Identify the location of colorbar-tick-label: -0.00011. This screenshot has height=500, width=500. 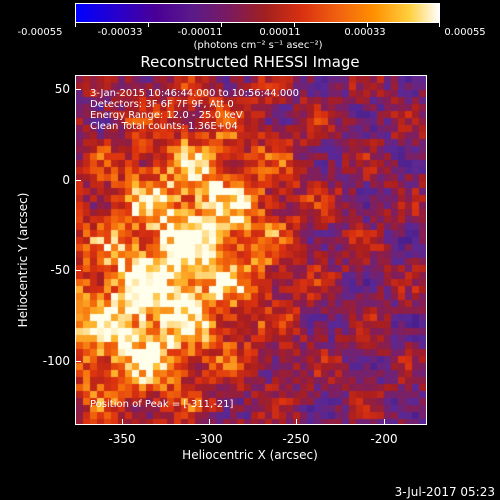
(200, 32).